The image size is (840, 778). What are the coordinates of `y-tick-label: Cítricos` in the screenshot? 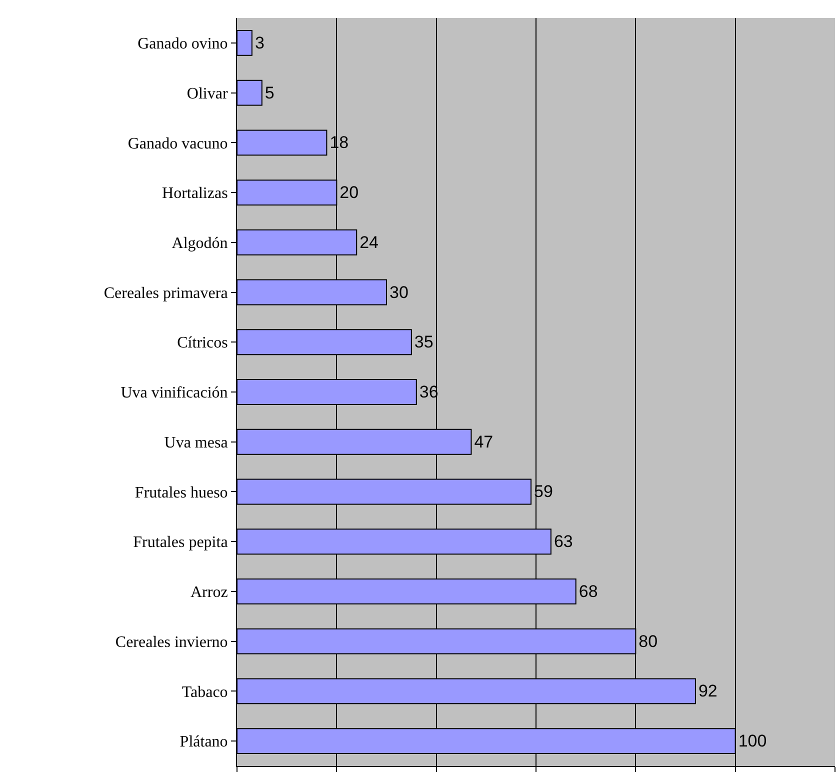 It's located at (202, 343).